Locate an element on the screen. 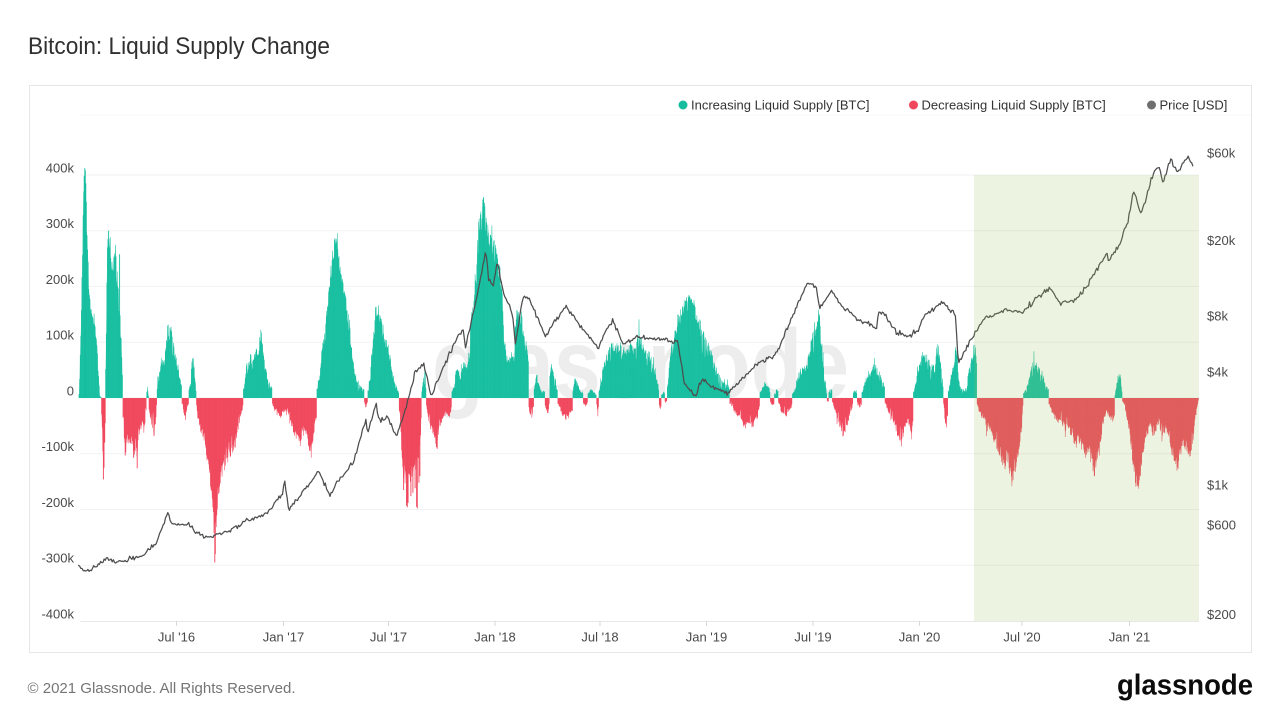 This screenshot has height=720, width=1280. svg-text: 100k is located at coordinates (60, 335).